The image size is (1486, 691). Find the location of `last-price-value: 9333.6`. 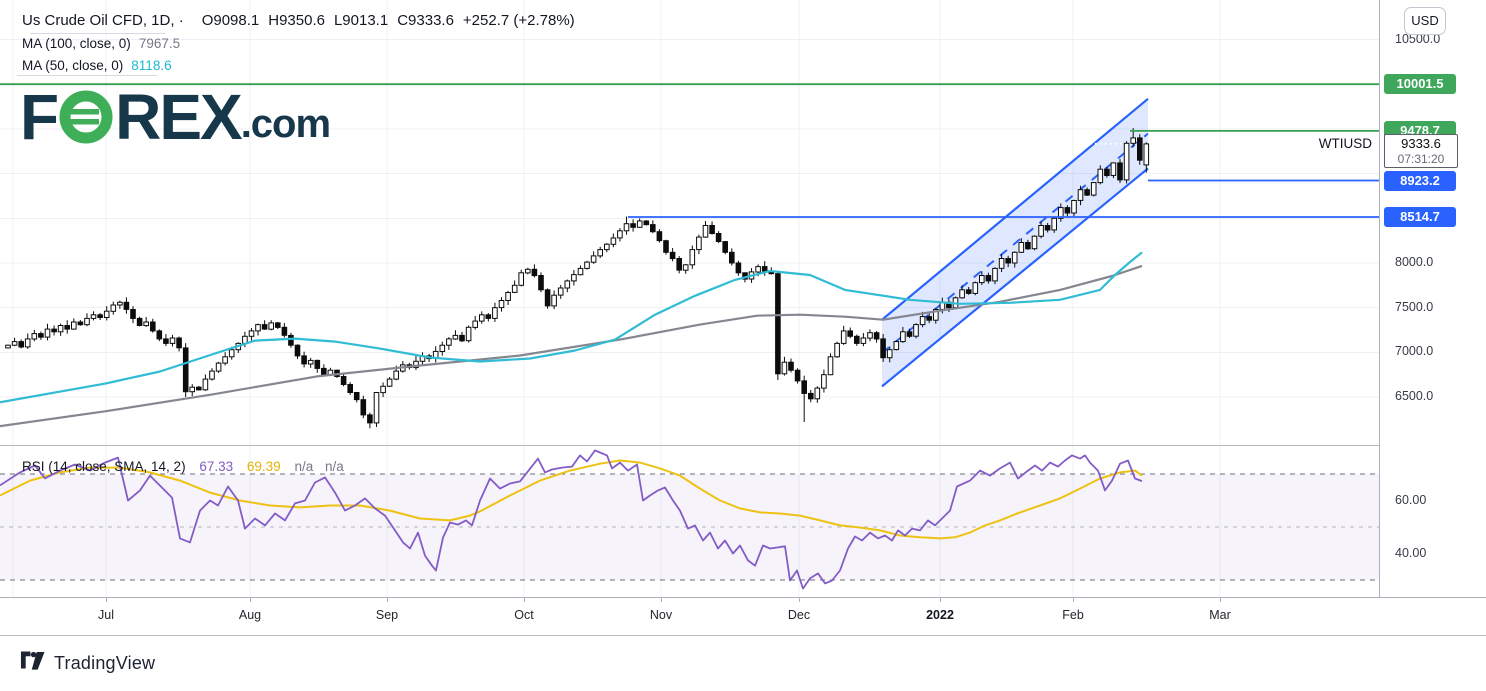

last-price-value: 9333.6 is located at coordinates (1421, 143).